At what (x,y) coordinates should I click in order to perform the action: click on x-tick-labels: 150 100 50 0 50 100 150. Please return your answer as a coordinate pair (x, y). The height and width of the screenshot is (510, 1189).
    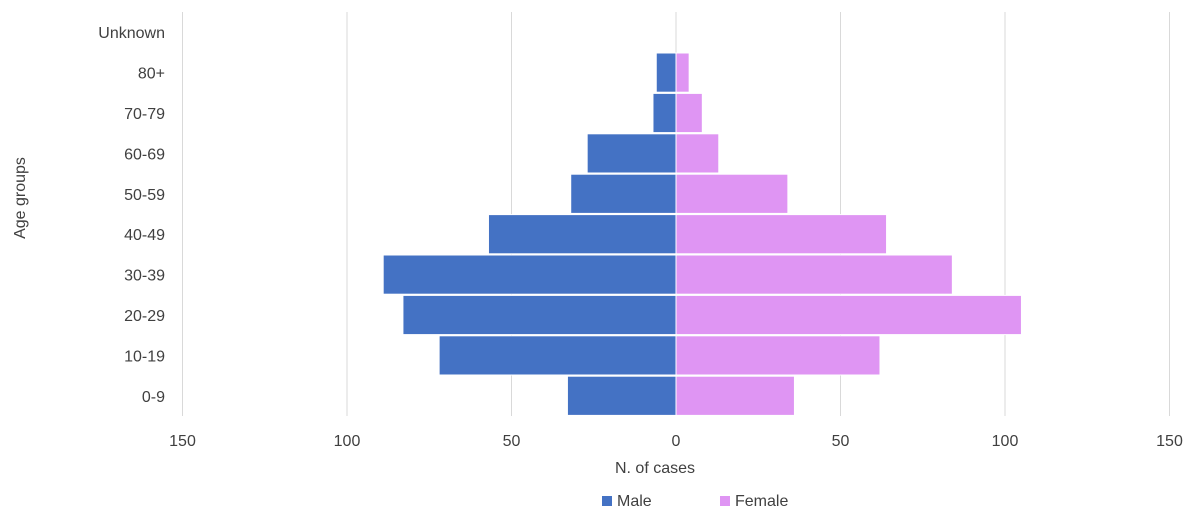
    Looking at the image, I should click on (676, 441).